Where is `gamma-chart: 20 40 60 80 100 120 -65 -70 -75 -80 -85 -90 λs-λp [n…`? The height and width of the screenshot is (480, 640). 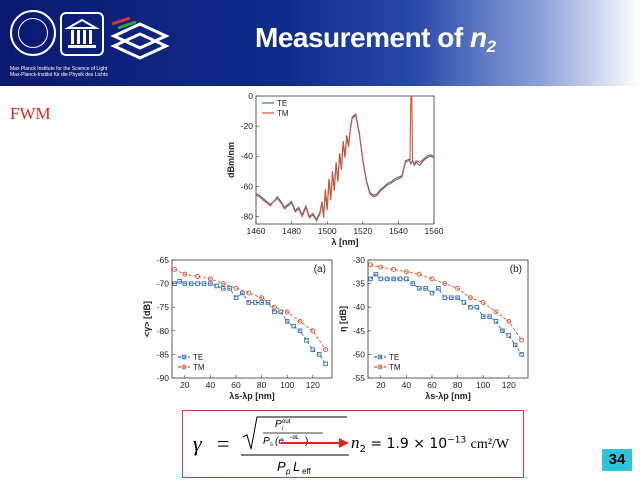 gamma-chart: 20 40 60 80 100 120 -65 -70 -75 -80 -85 -90 λs-λp [n… is located at coordinates (239, 331).